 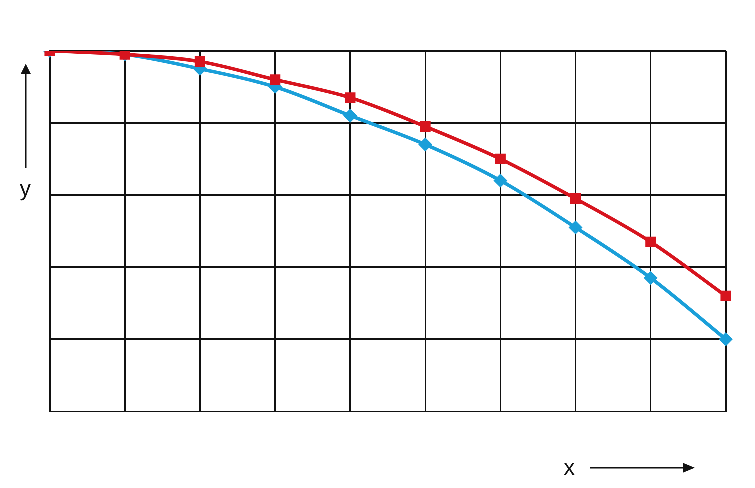 What do you see at coordinates (569, 468) in the screenshot?
I see `x-axis-title: x` at bounding box center [569, 468].